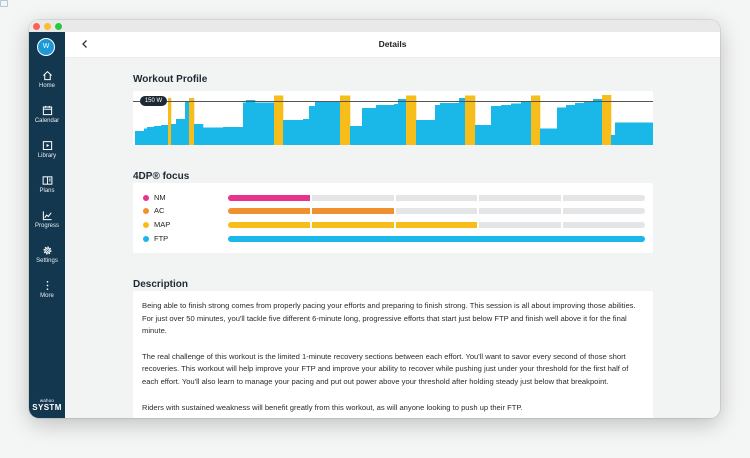  I want to click on page-title: Details, so click(392, 44).